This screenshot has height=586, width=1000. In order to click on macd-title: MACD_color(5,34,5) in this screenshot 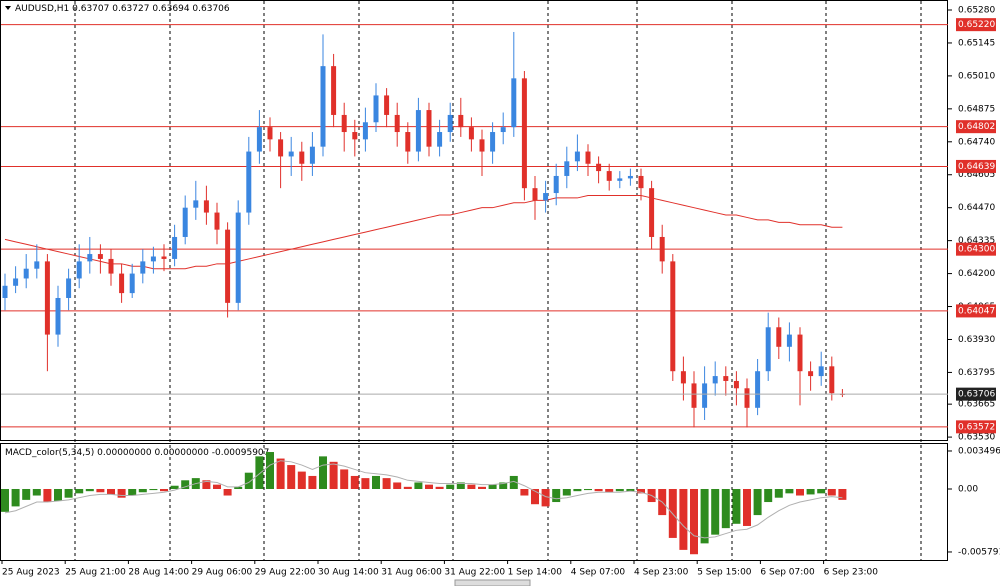, I will do `click(49, 453)`.